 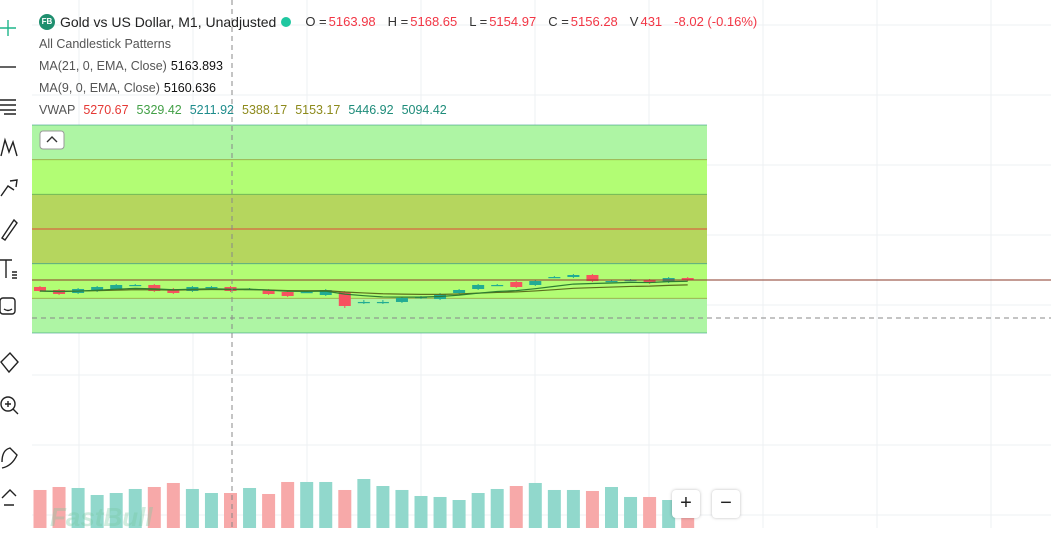 What do you see at coordinates (9, 458) in the screenshot?
I see `magnet-tool` at bounding box center [9, 458].